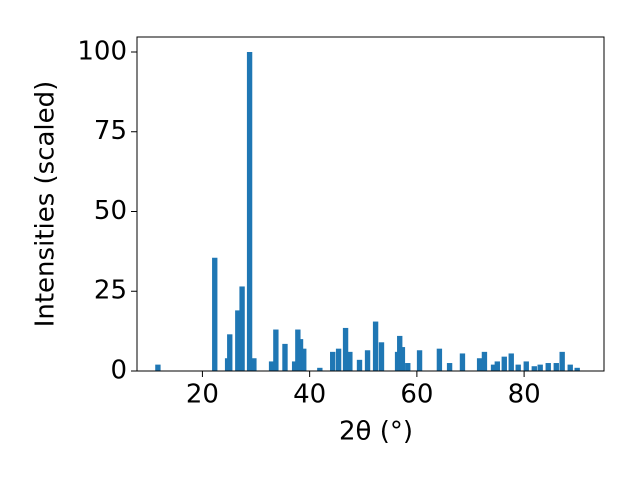 The height and width of the screenshot is (484, 640). I want to click on x-tick-label: 40, so click(309, 395).